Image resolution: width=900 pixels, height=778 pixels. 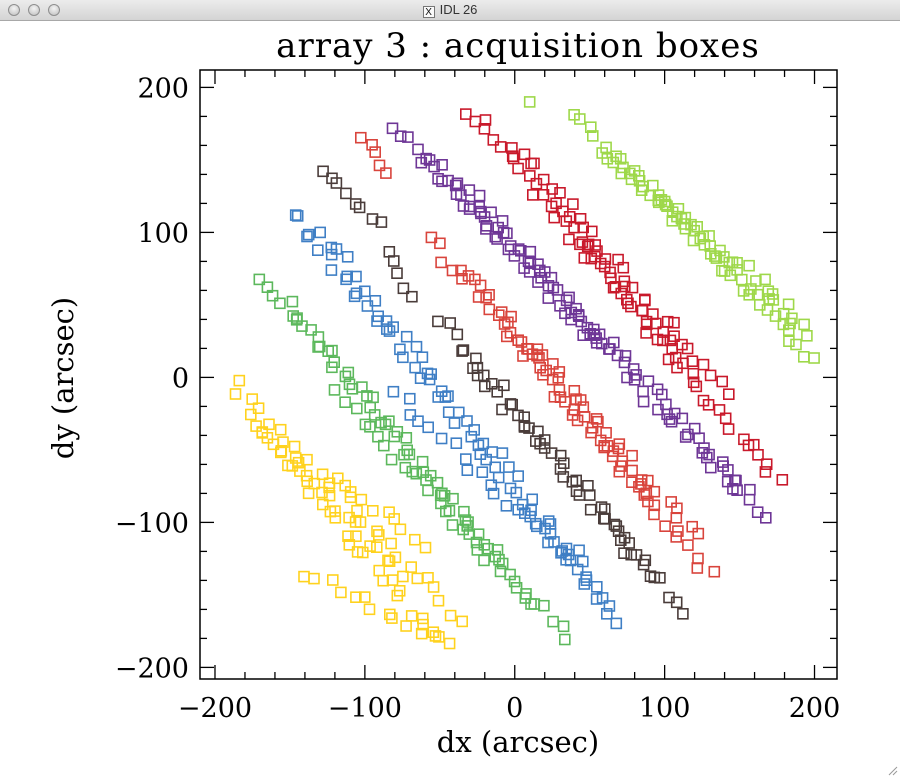 I want to click on x-tick-label: 0, so click(x=514, y=708).